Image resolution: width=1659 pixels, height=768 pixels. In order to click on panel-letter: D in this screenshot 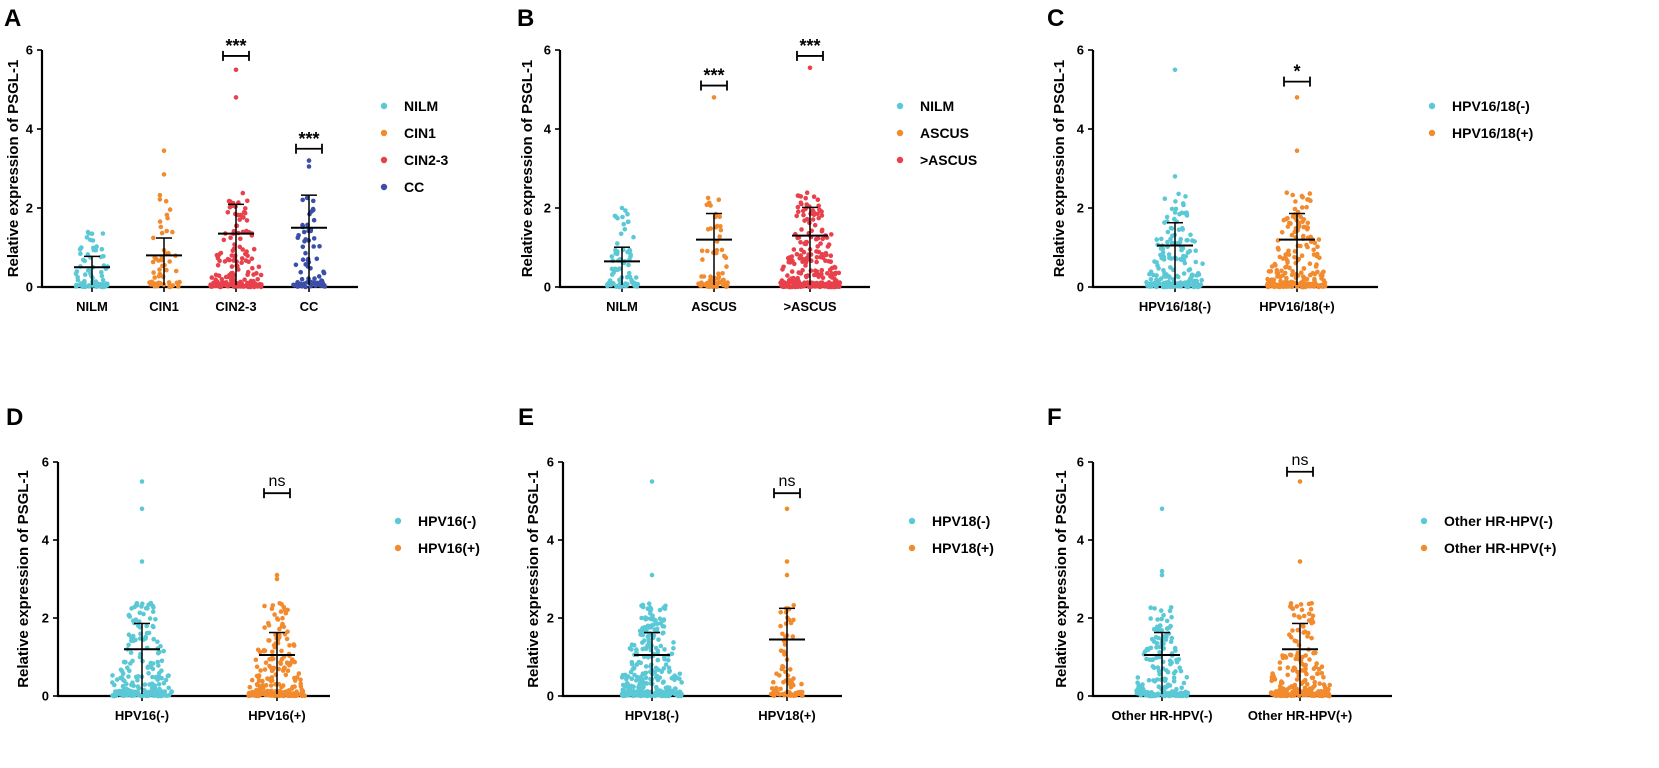, I will do `click(14, 417)`.